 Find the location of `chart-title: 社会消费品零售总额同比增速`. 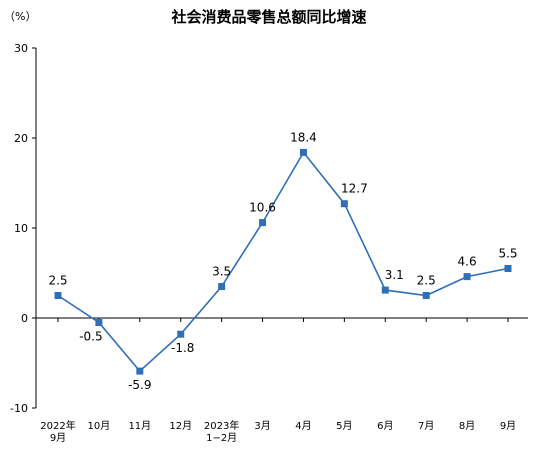

chart-title: 社会消费品零售总额同比增速 is located at coordinates (268, 17).